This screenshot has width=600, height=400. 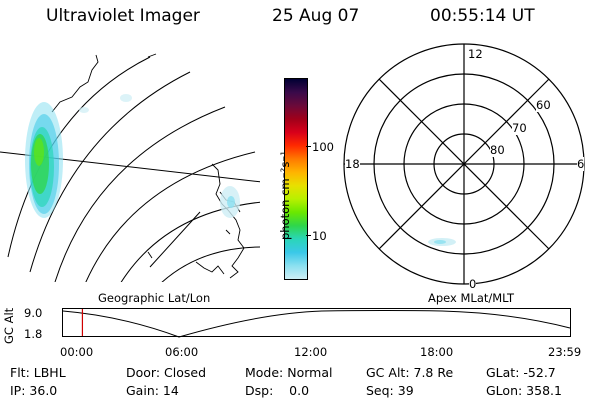 I want to click on altitude-curve, so click(x=316, y=324).